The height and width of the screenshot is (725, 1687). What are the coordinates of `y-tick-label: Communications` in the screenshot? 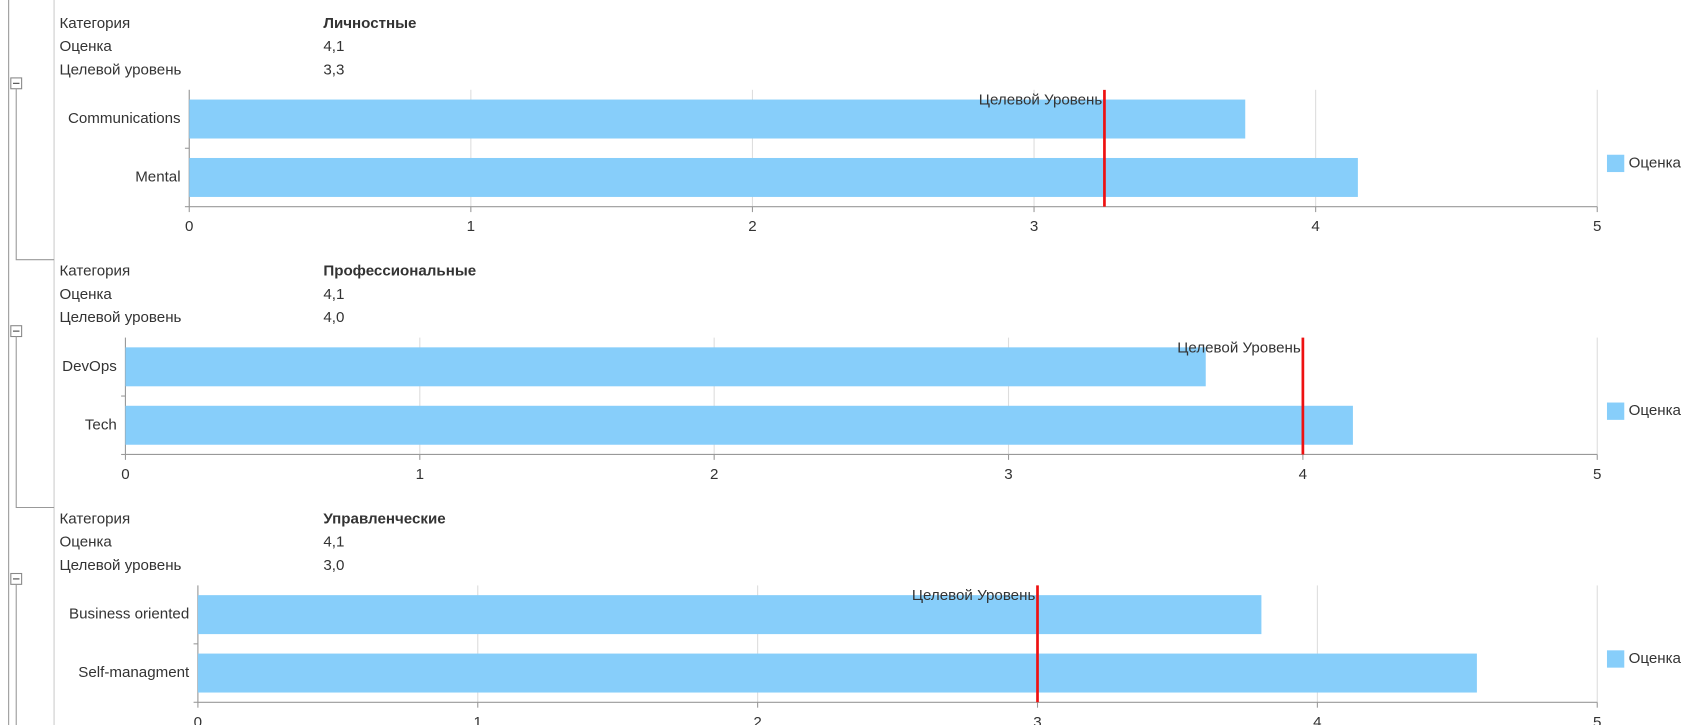 It's located at (124, 118).